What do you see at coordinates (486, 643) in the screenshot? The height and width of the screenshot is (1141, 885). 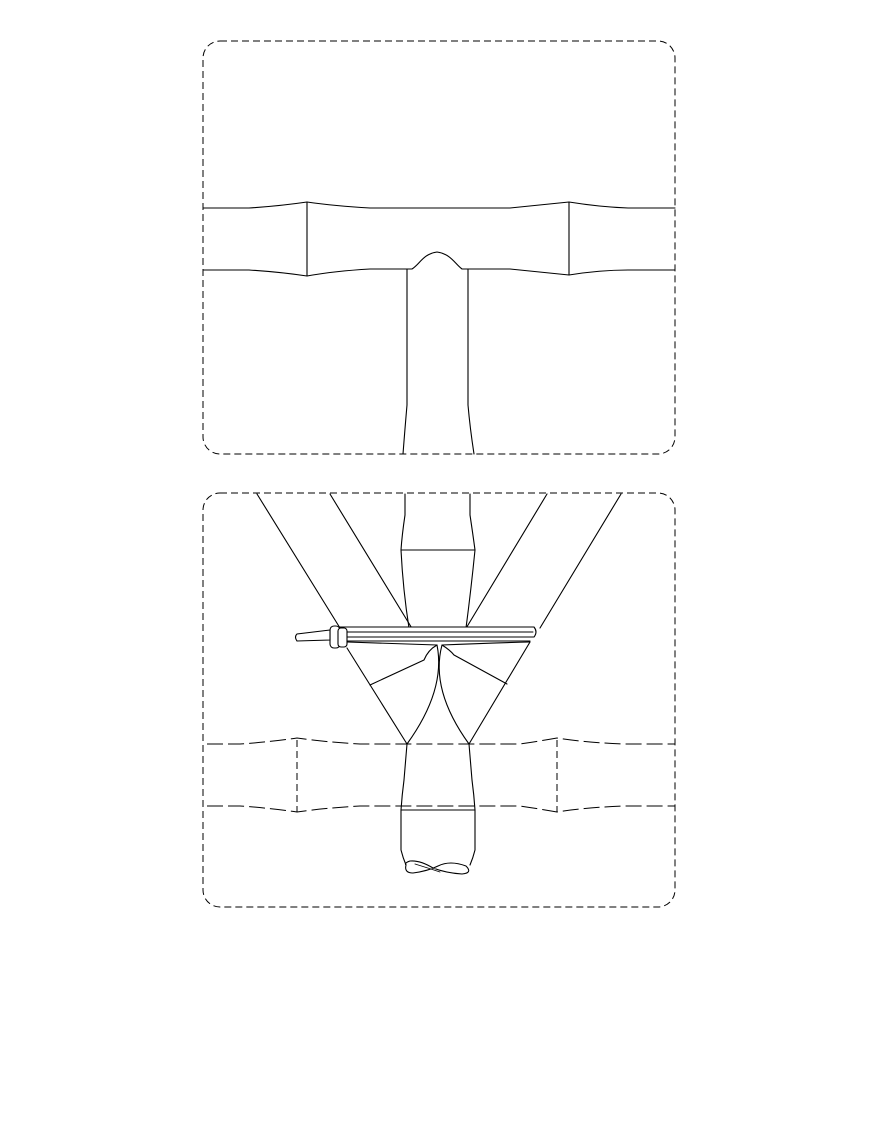 I see `right-lobe-top` at bounding box center [486, 643].